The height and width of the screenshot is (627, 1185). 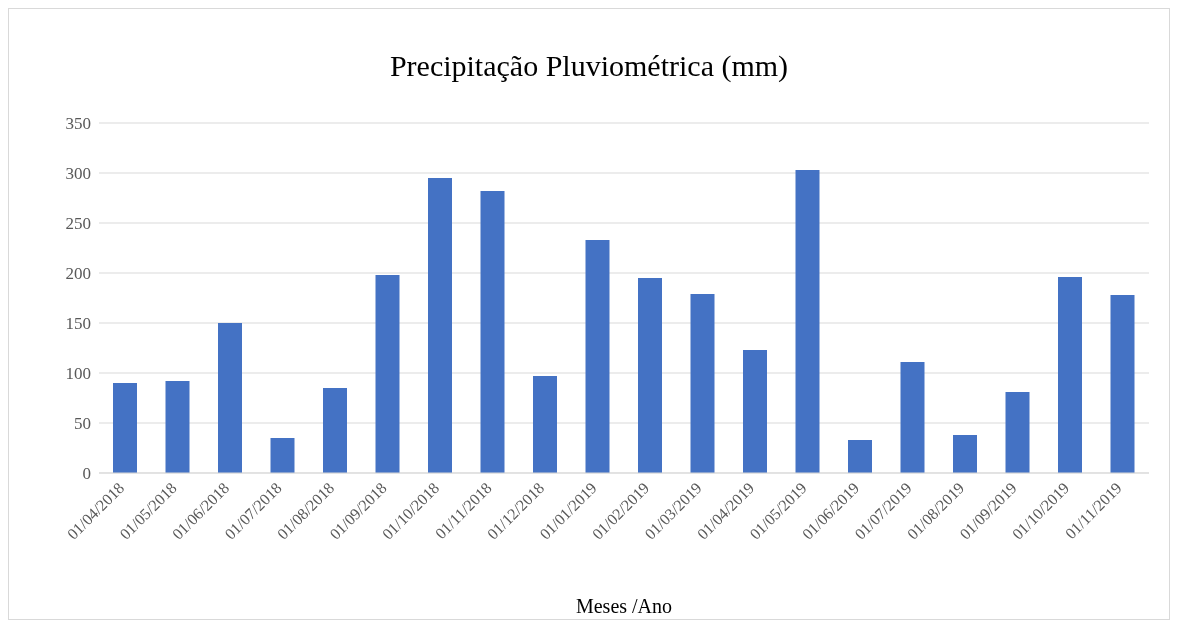 I want to click on y-tick-label: 200, so click(x=78, y=274).